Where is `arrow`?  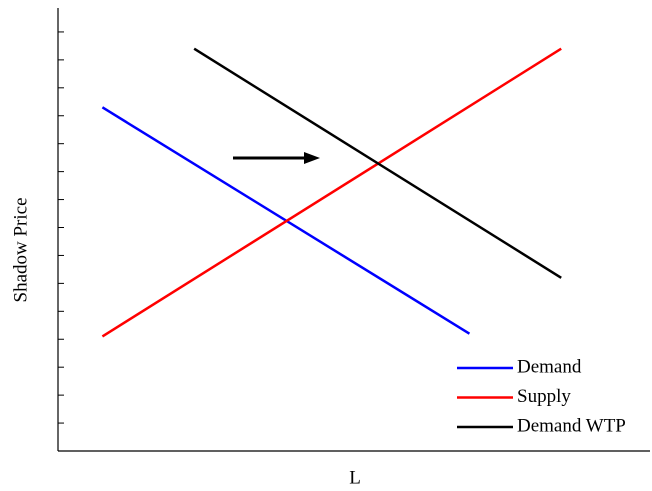 arrow is located at coordinates (276, 158).